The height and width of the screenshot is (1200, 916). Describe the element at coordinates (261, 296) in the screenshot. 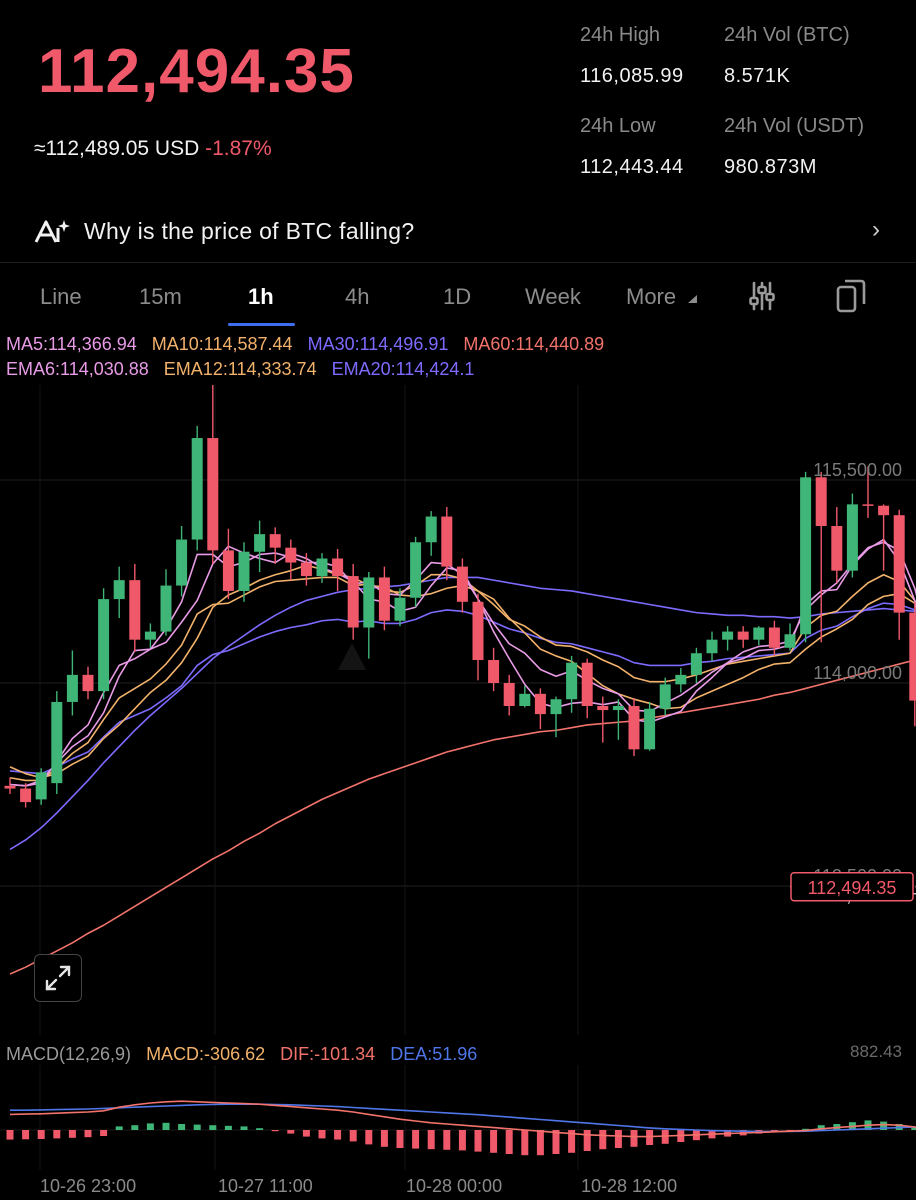

I see `tab-1h: 1h` at that location.